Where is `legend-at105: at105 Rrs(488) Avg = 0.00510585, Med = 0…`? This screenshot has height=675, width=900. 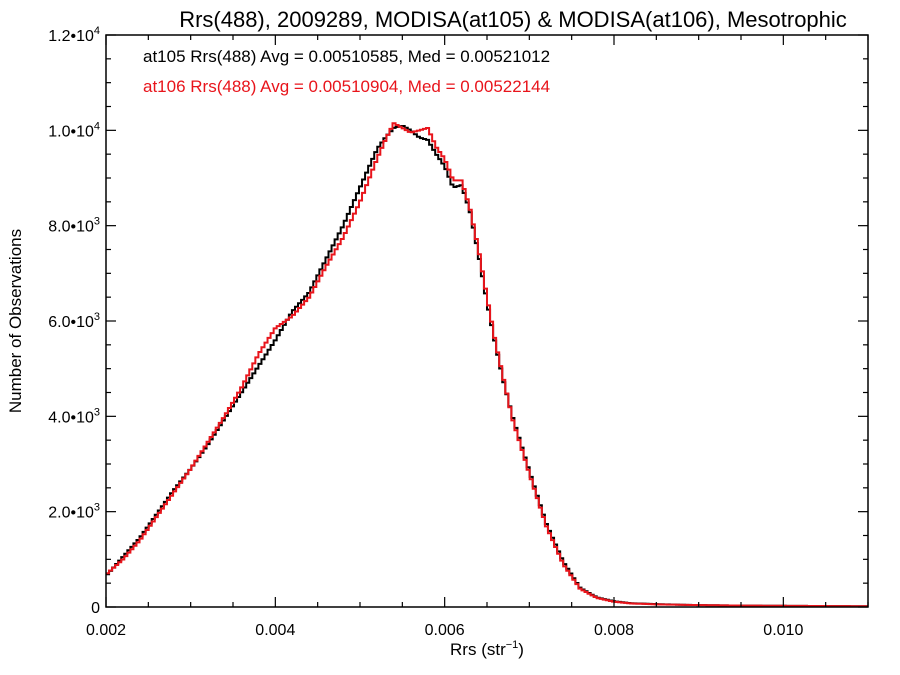 legend-at105: at105 Rrs(488) Avg = 0.00510585, Med = 0… is located at coordinates (346, 56).